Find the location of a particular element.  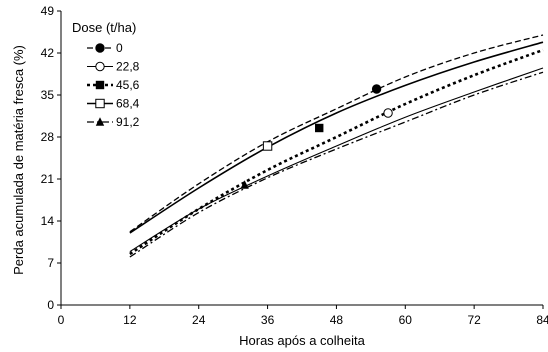

y-tick-label: 21 is located at coordinates (48, 179).